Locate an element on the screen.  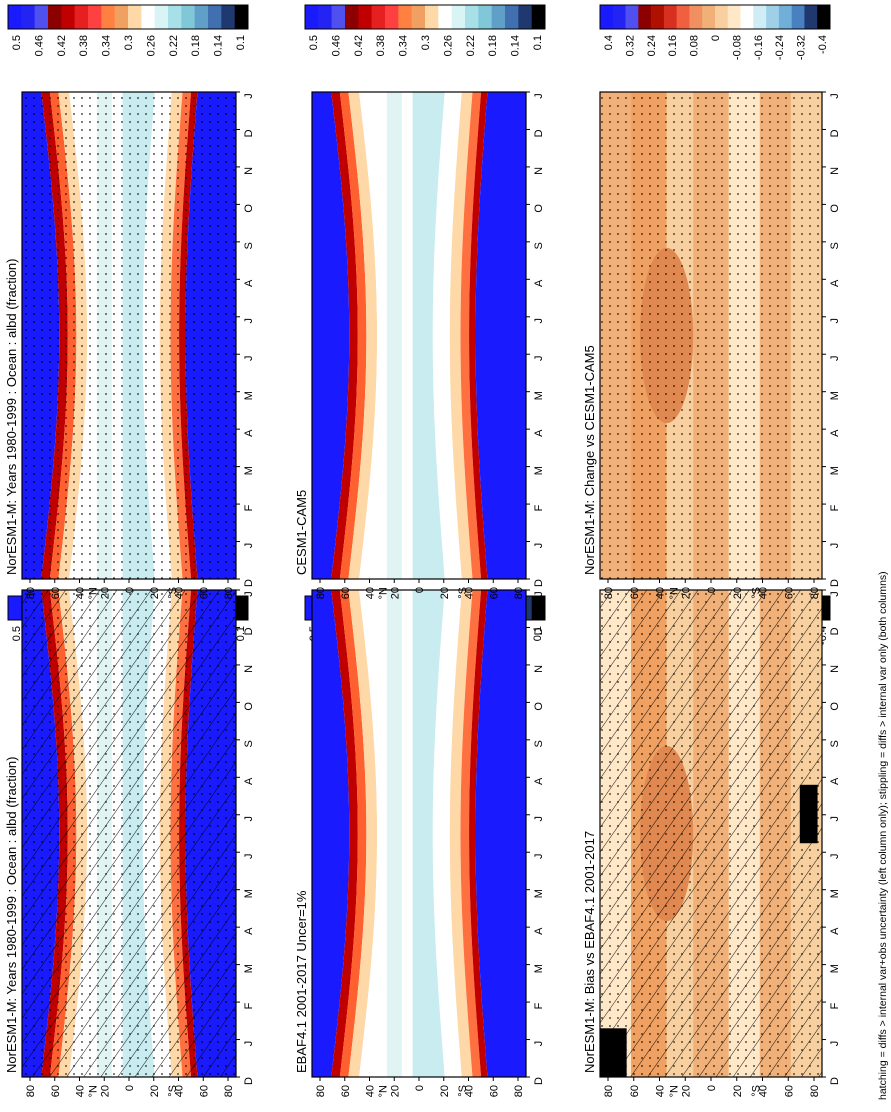
stippling-overlay is located at coordinates (711, 335).